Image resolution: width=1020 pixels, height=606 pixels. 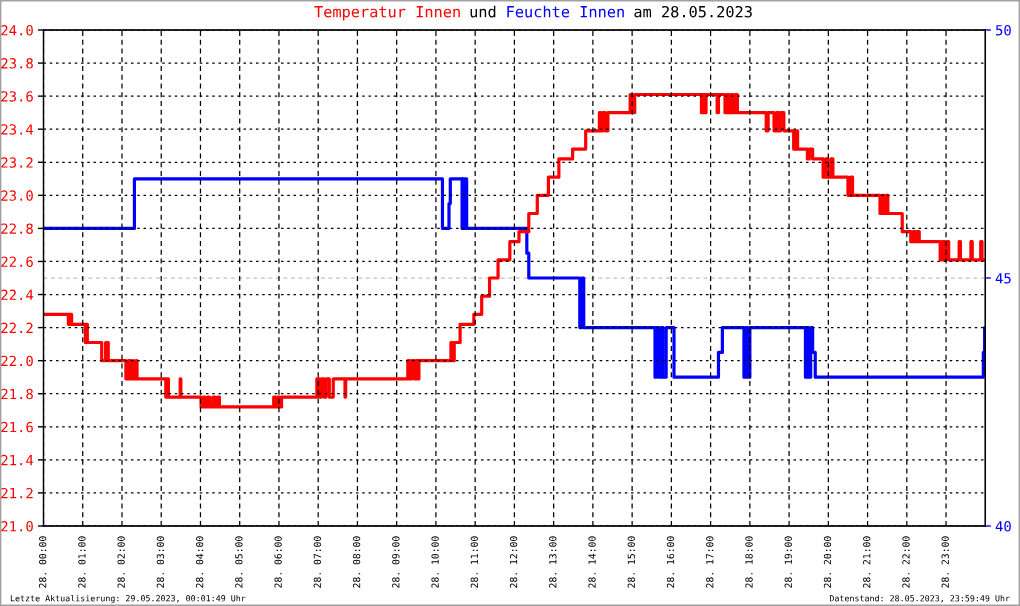 I want to click on x-tick-label: 28. 18:00, so click(x=749, y=562).